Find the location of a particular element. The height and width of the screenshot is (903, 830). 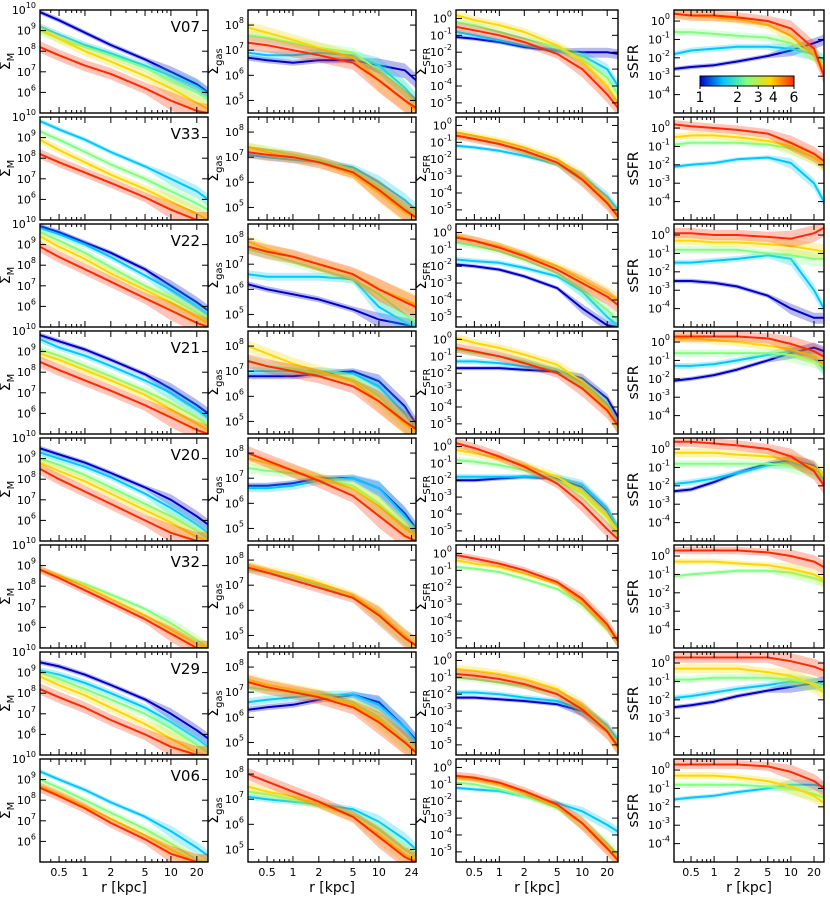

series-line-dark-blue is located at coordinates (749, 299).